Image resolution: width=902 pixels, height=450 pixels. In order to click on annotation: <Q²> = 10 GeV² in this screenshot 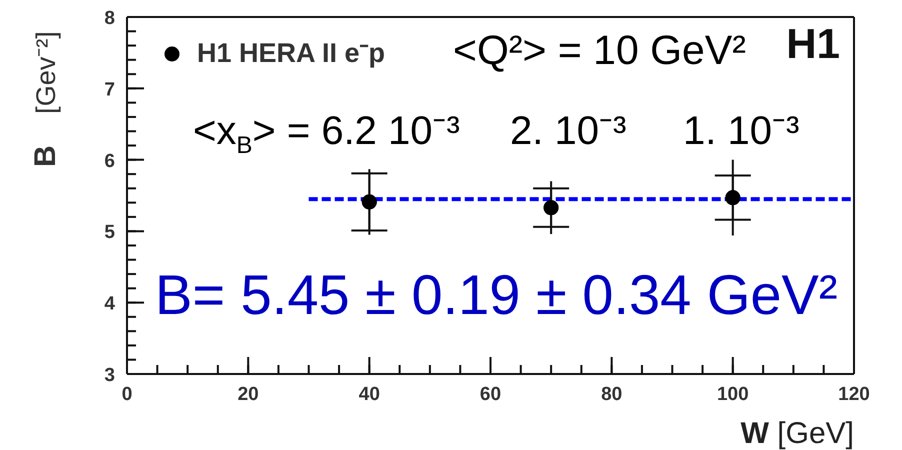, I will do `click(599, 50)`.